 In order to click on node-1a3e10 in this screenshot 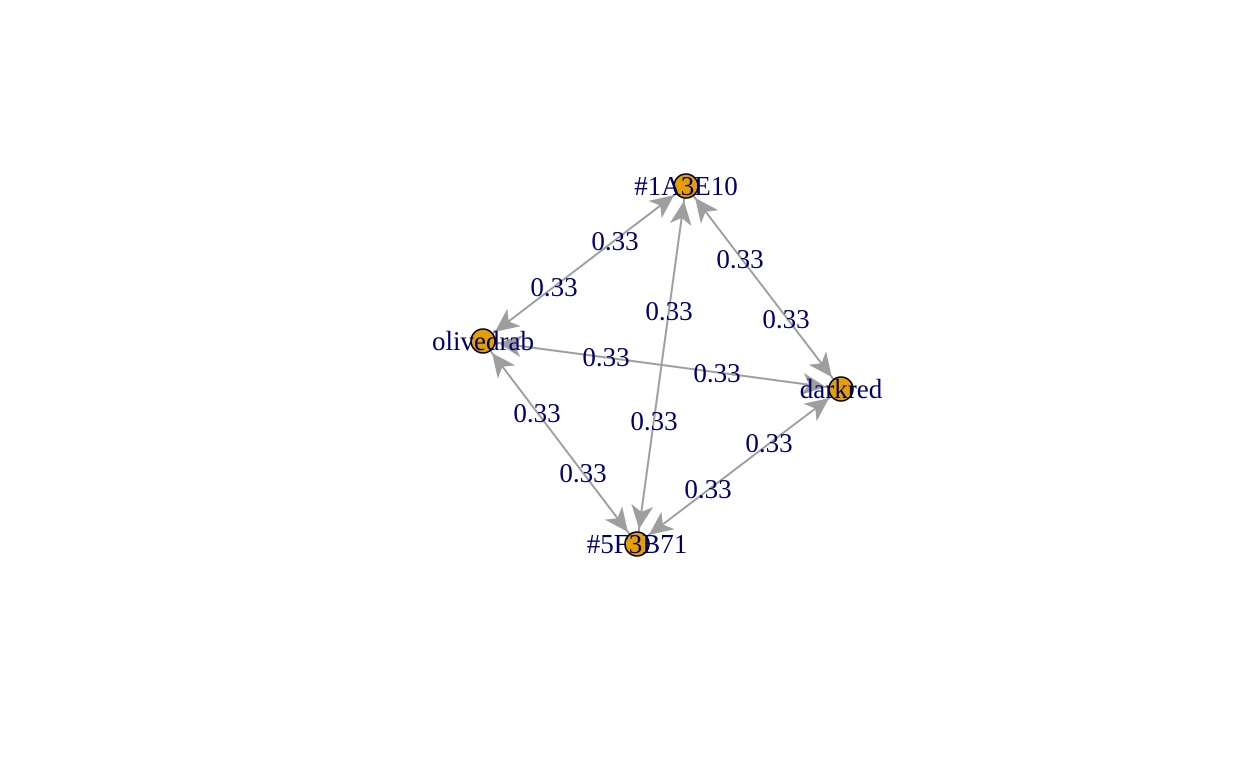, I will do `click(686, 186)`.